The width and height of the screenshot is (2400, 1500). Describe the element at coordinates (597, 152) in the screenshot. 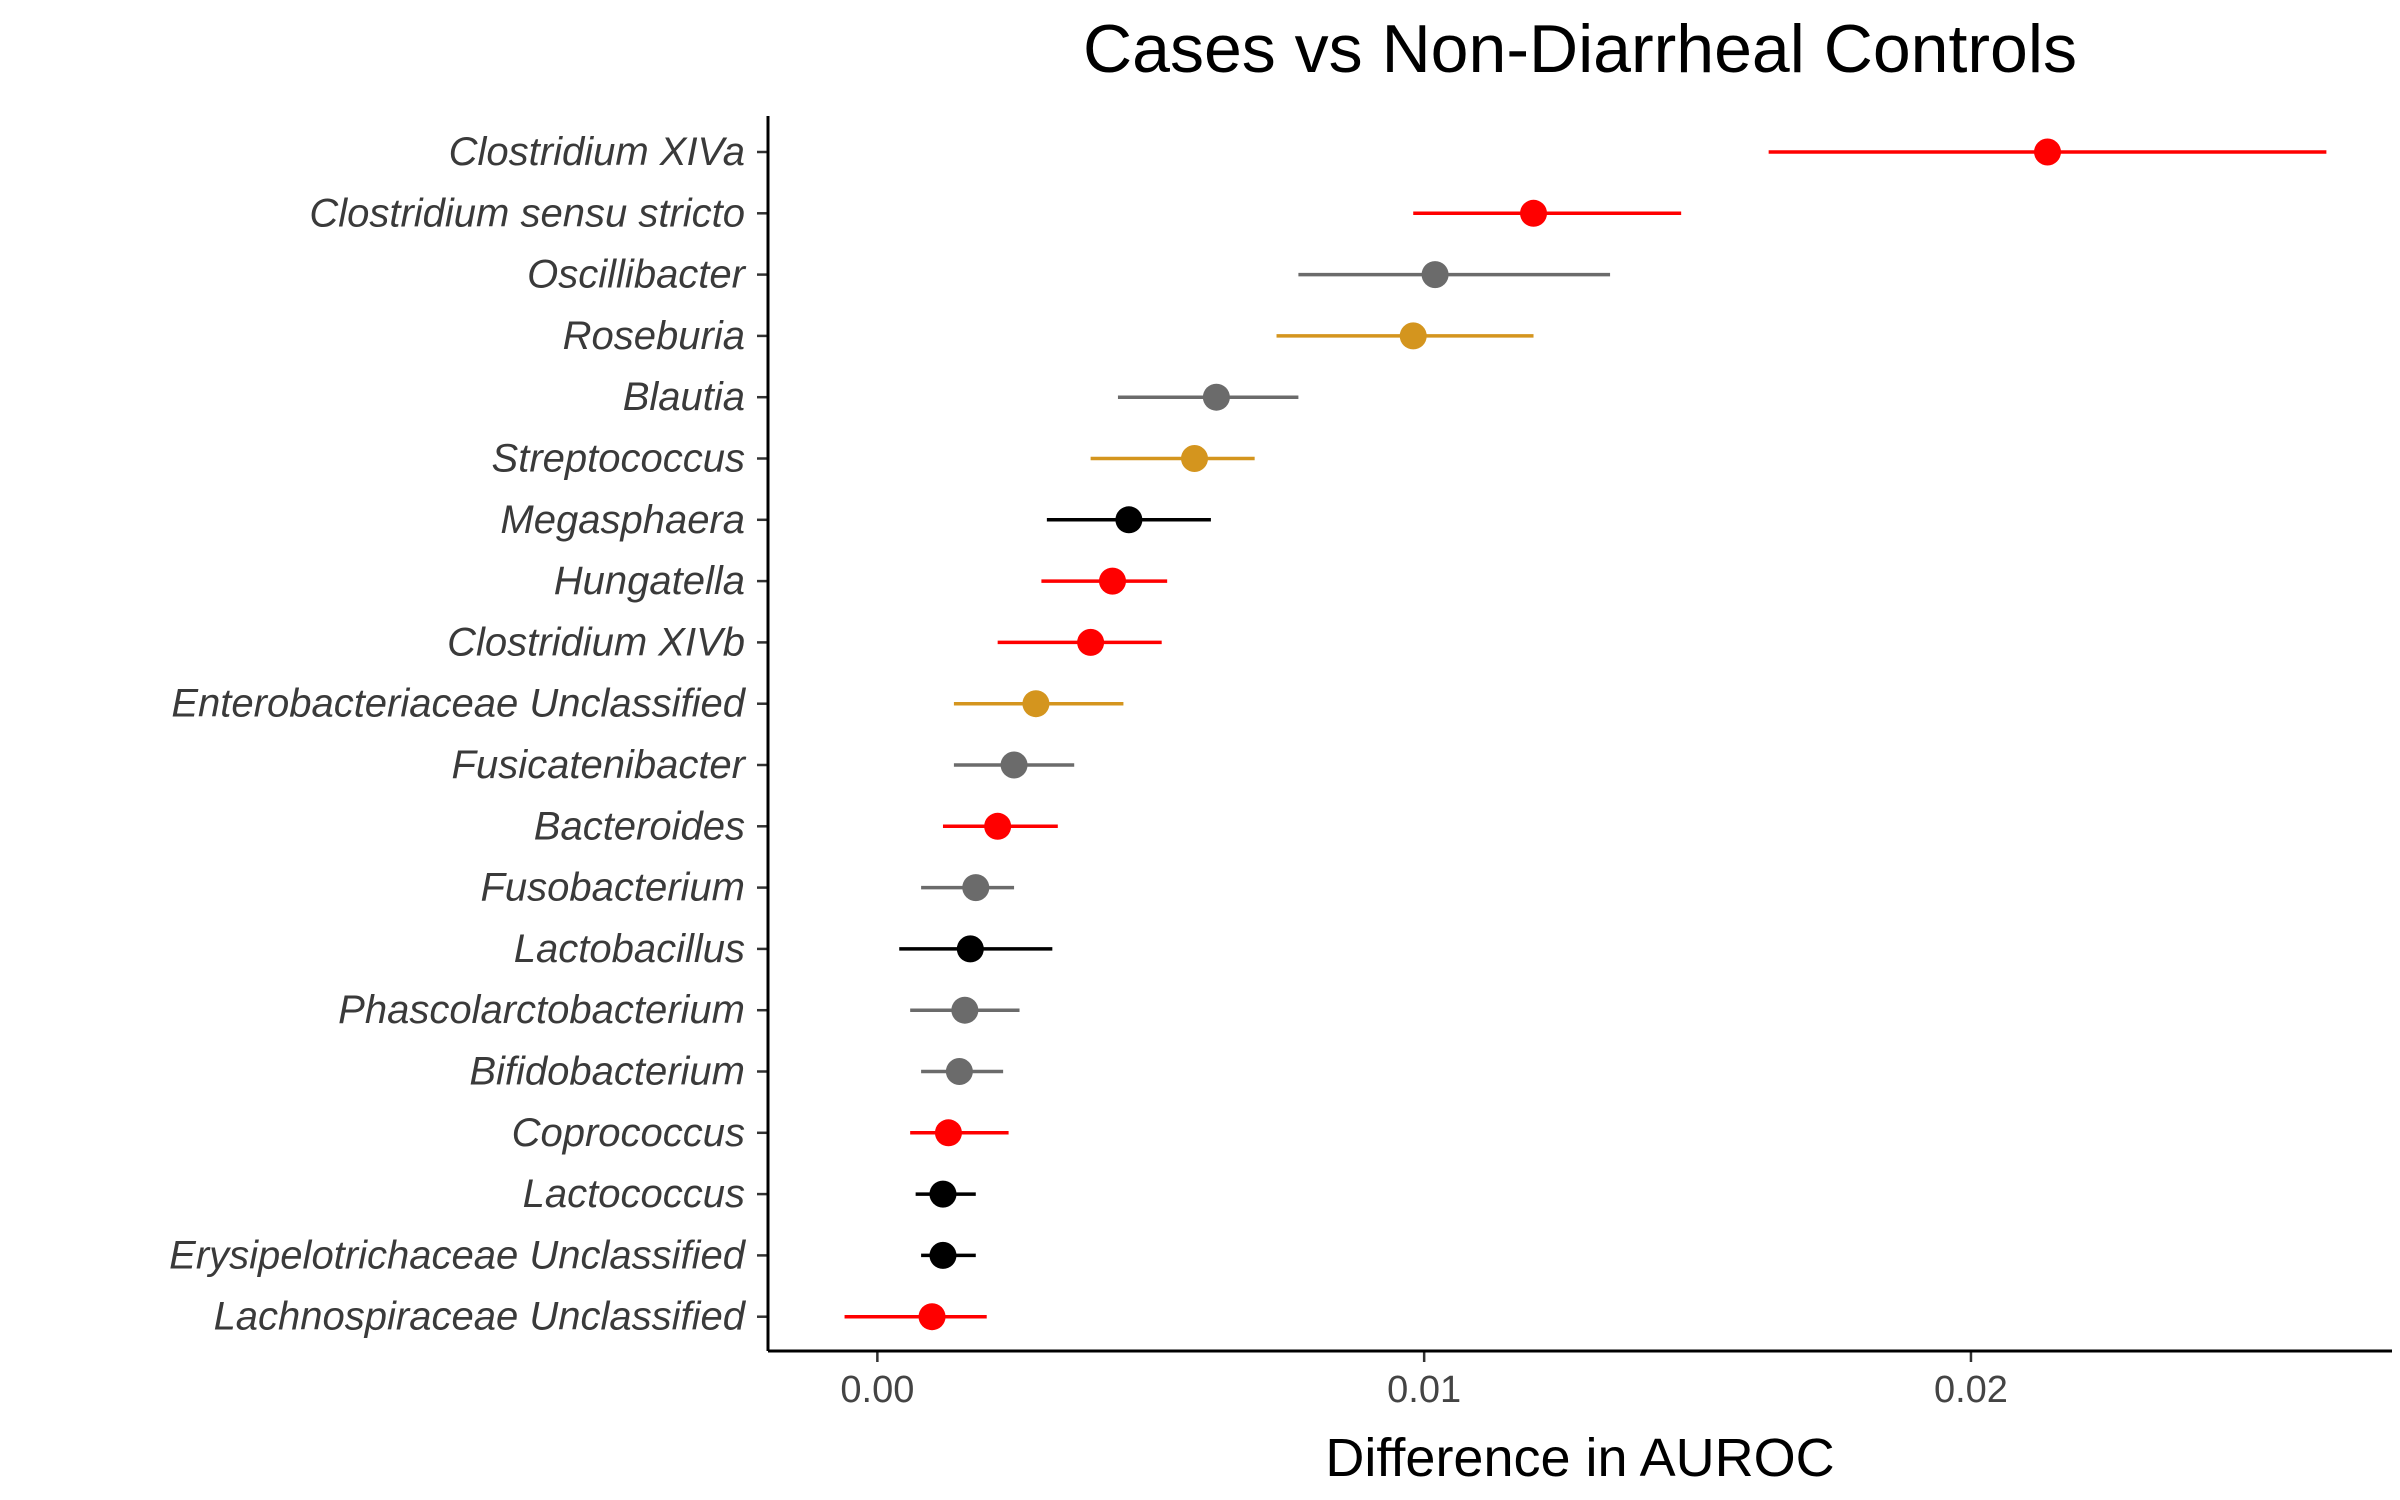

I see `category-label: Clostridium XIVa` at that location.